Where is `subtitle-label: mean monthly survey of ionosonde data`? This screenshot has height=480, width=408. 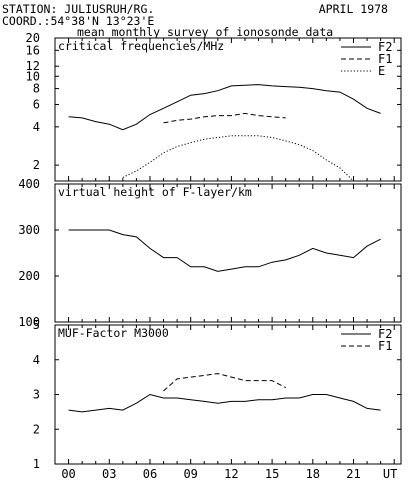 subtitle-label: mean monthly survey of ionosonde data is located at coordinates (205, 32).